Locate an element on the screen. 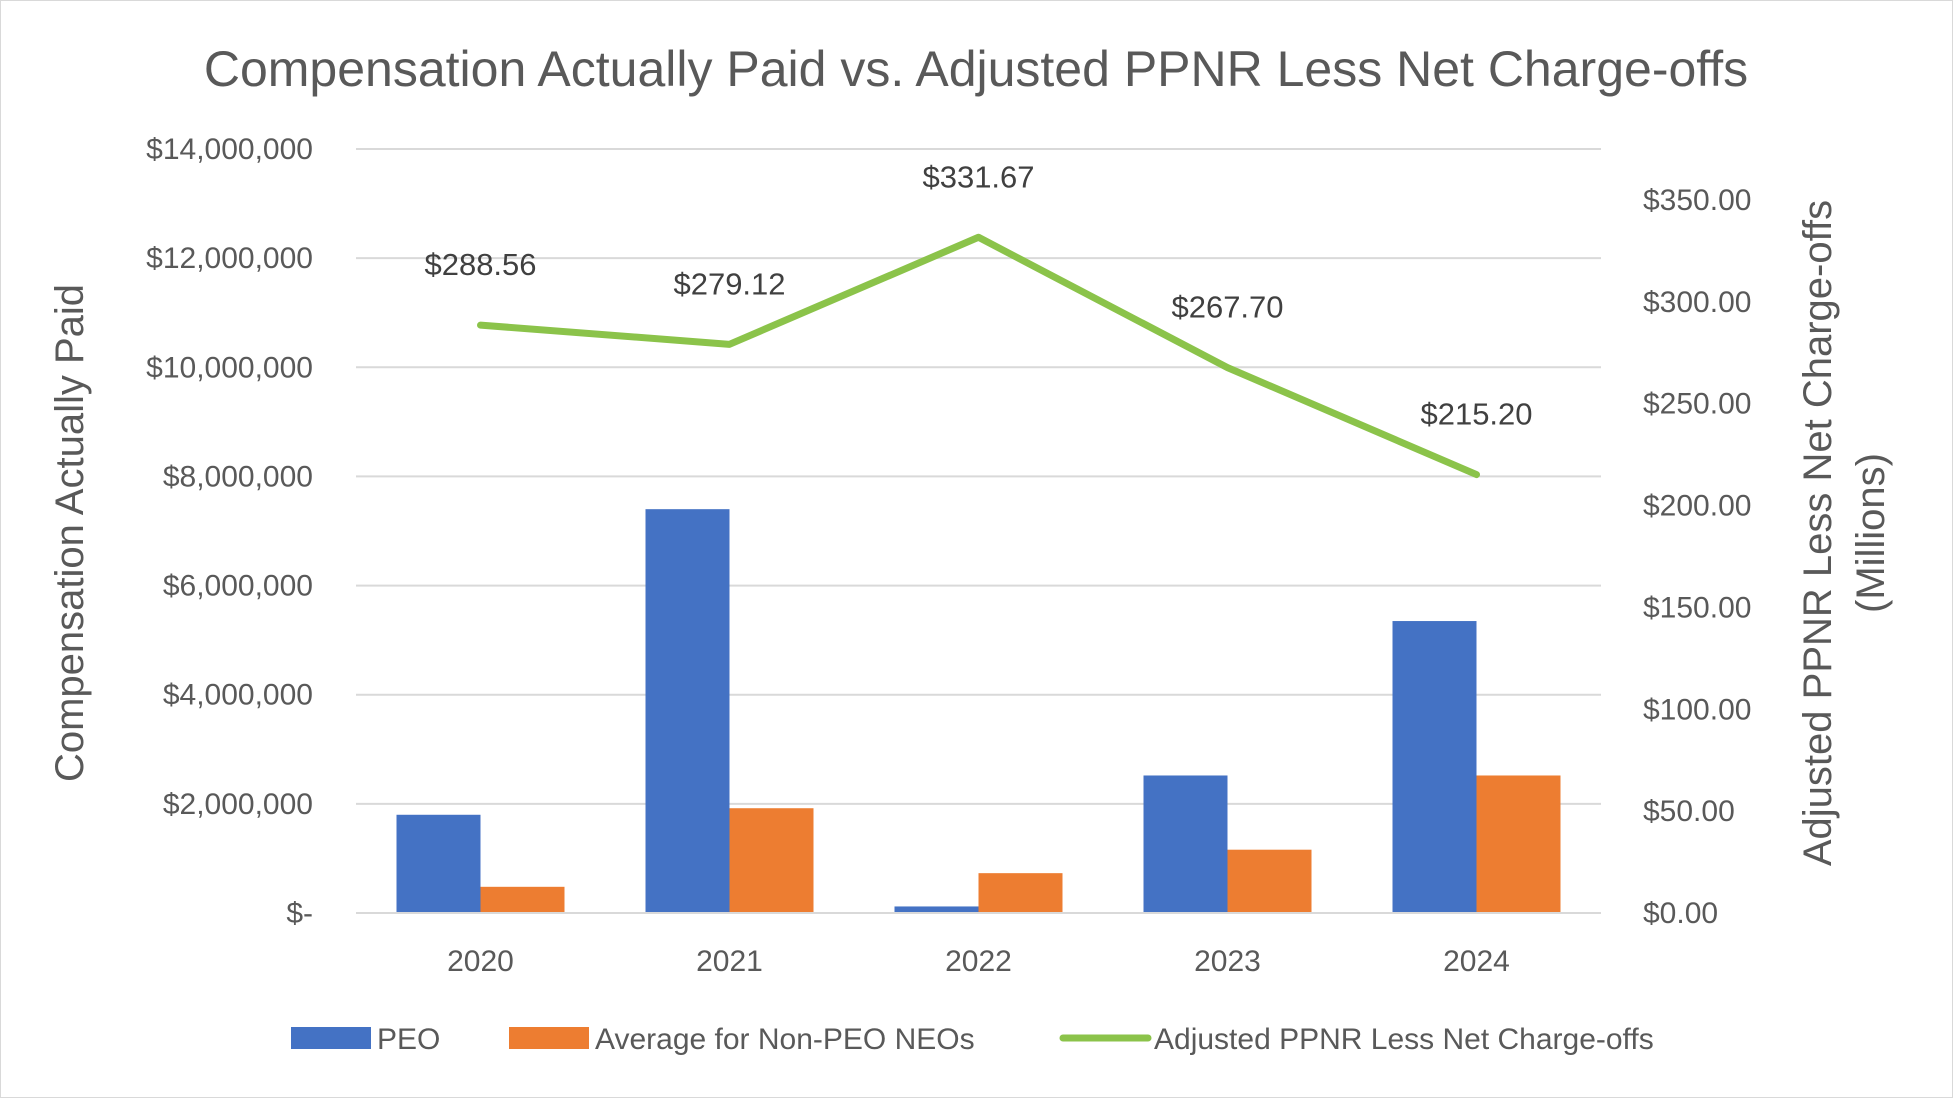 The height and width of the screenshot is (1098, 1953). line-data-label-2022: $331.67 is located at coordinates (978, 176).